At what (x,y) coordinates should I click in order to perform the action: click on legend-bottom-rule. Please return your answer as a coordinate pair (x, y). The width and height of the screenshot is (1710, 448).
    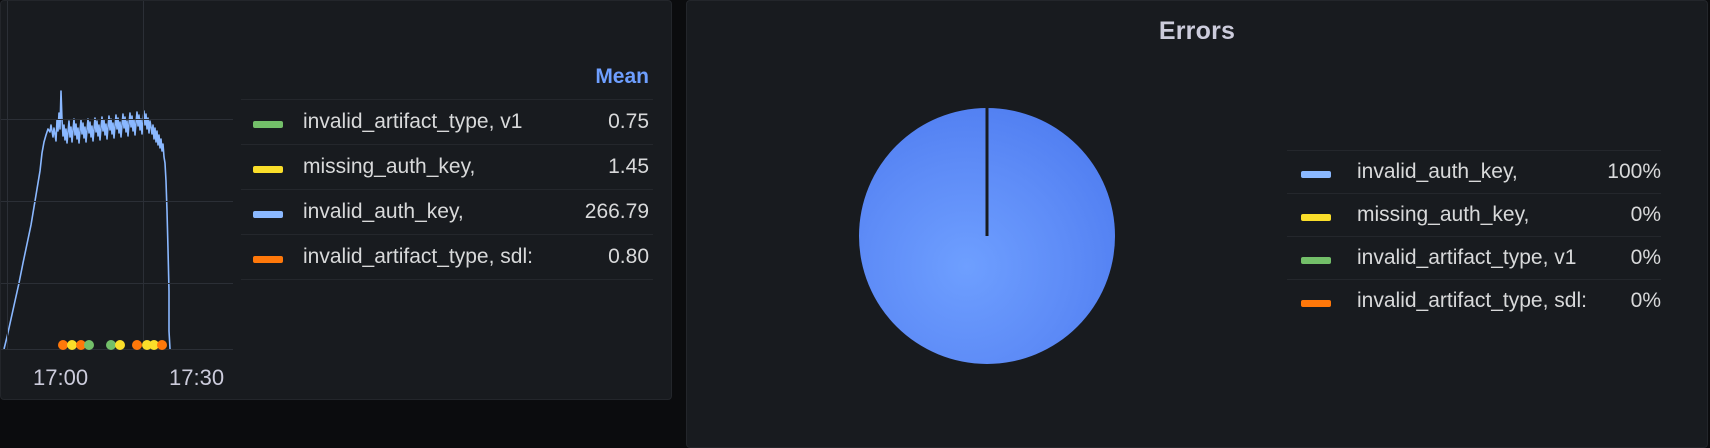
    Looking at the image, I should click on (447, 279).